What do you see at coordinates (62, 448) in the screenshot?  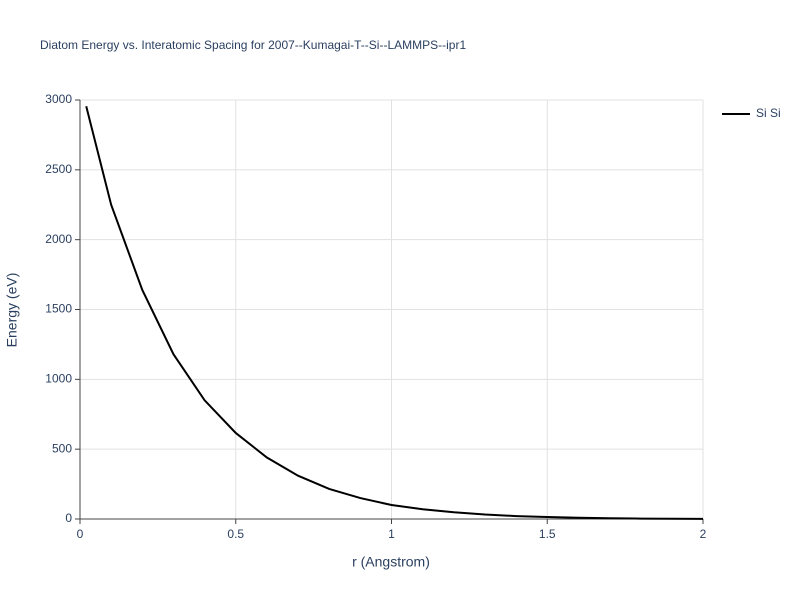 I see `y-tick-label: 500` at bounding box center [62, 448].